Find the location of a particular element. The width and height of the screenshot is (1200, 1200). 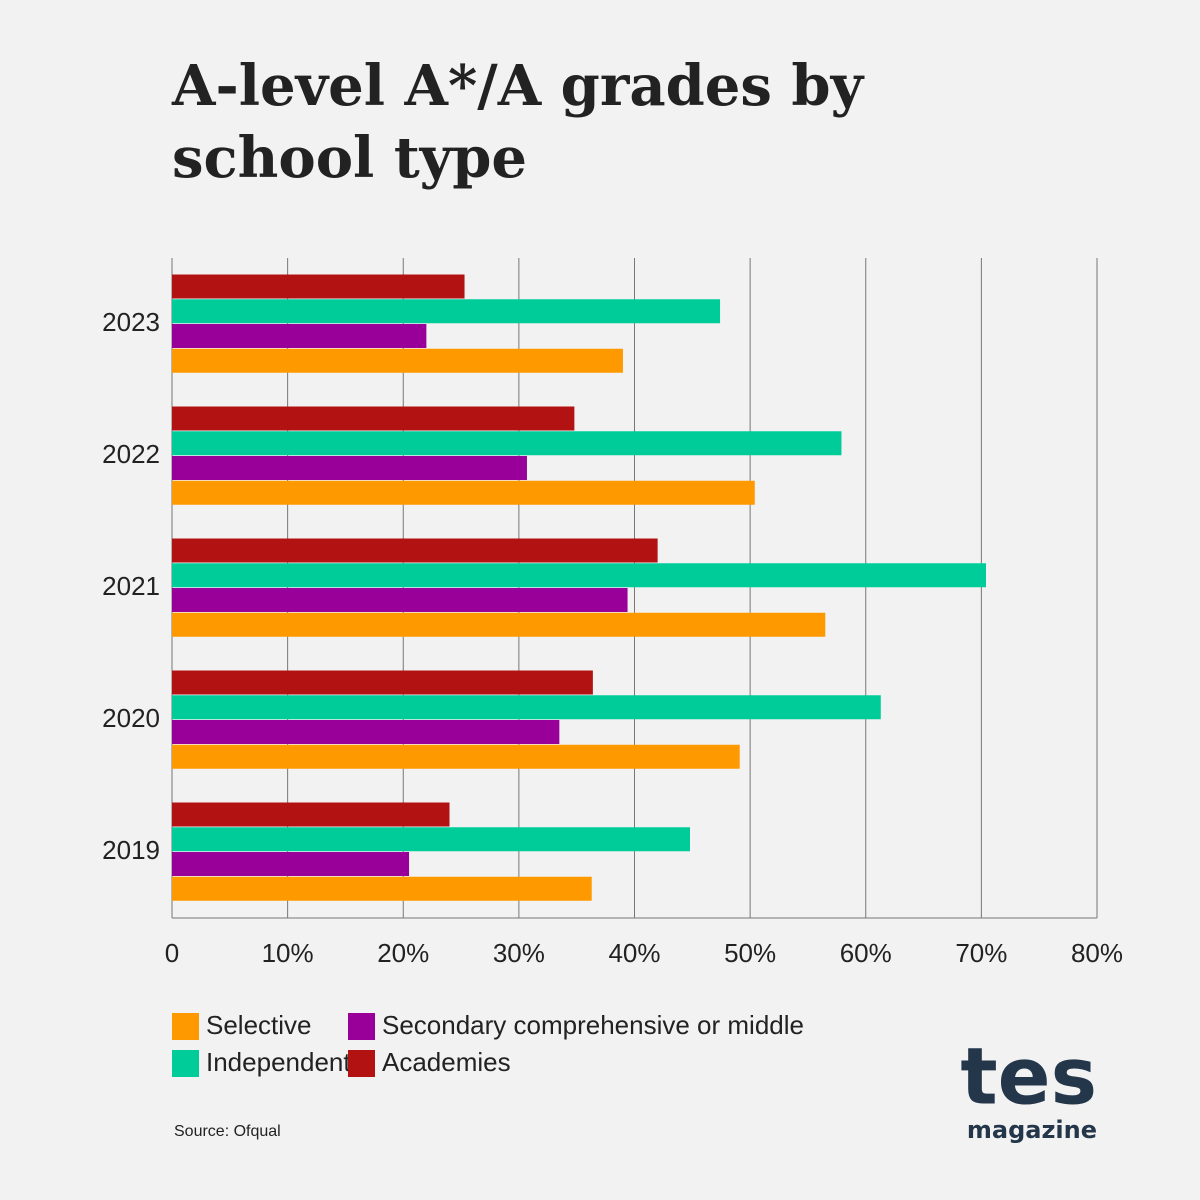

chart-title: A-level A*/A grades by school type is located at coordinates (518, 122).